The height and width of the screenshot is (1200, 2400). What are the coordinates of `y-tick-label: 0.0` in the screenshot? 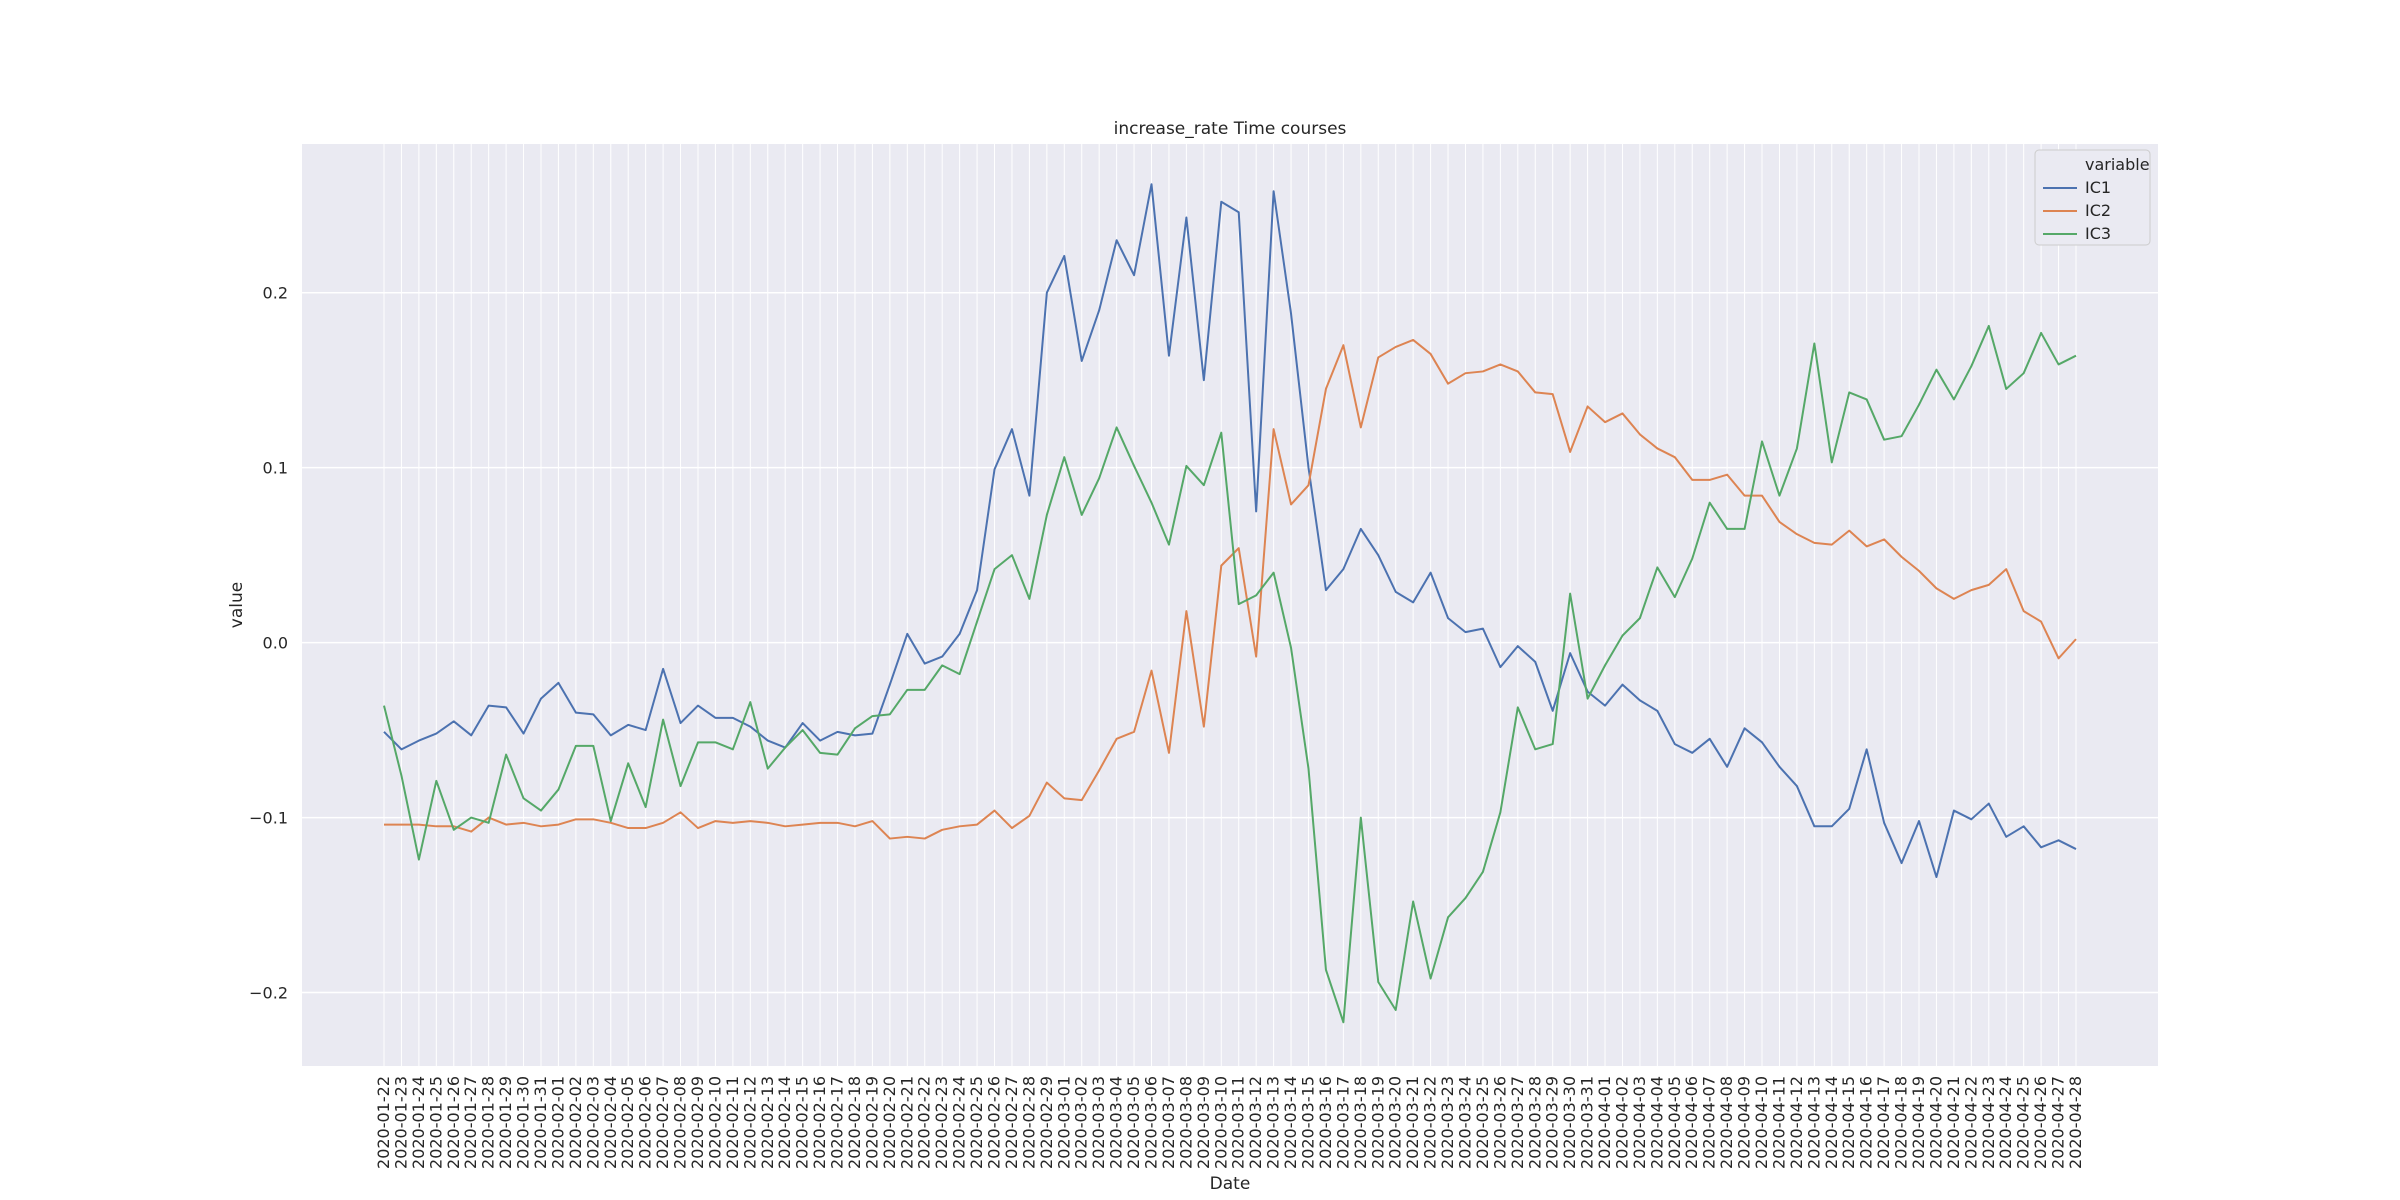 It's located at (275, 643).